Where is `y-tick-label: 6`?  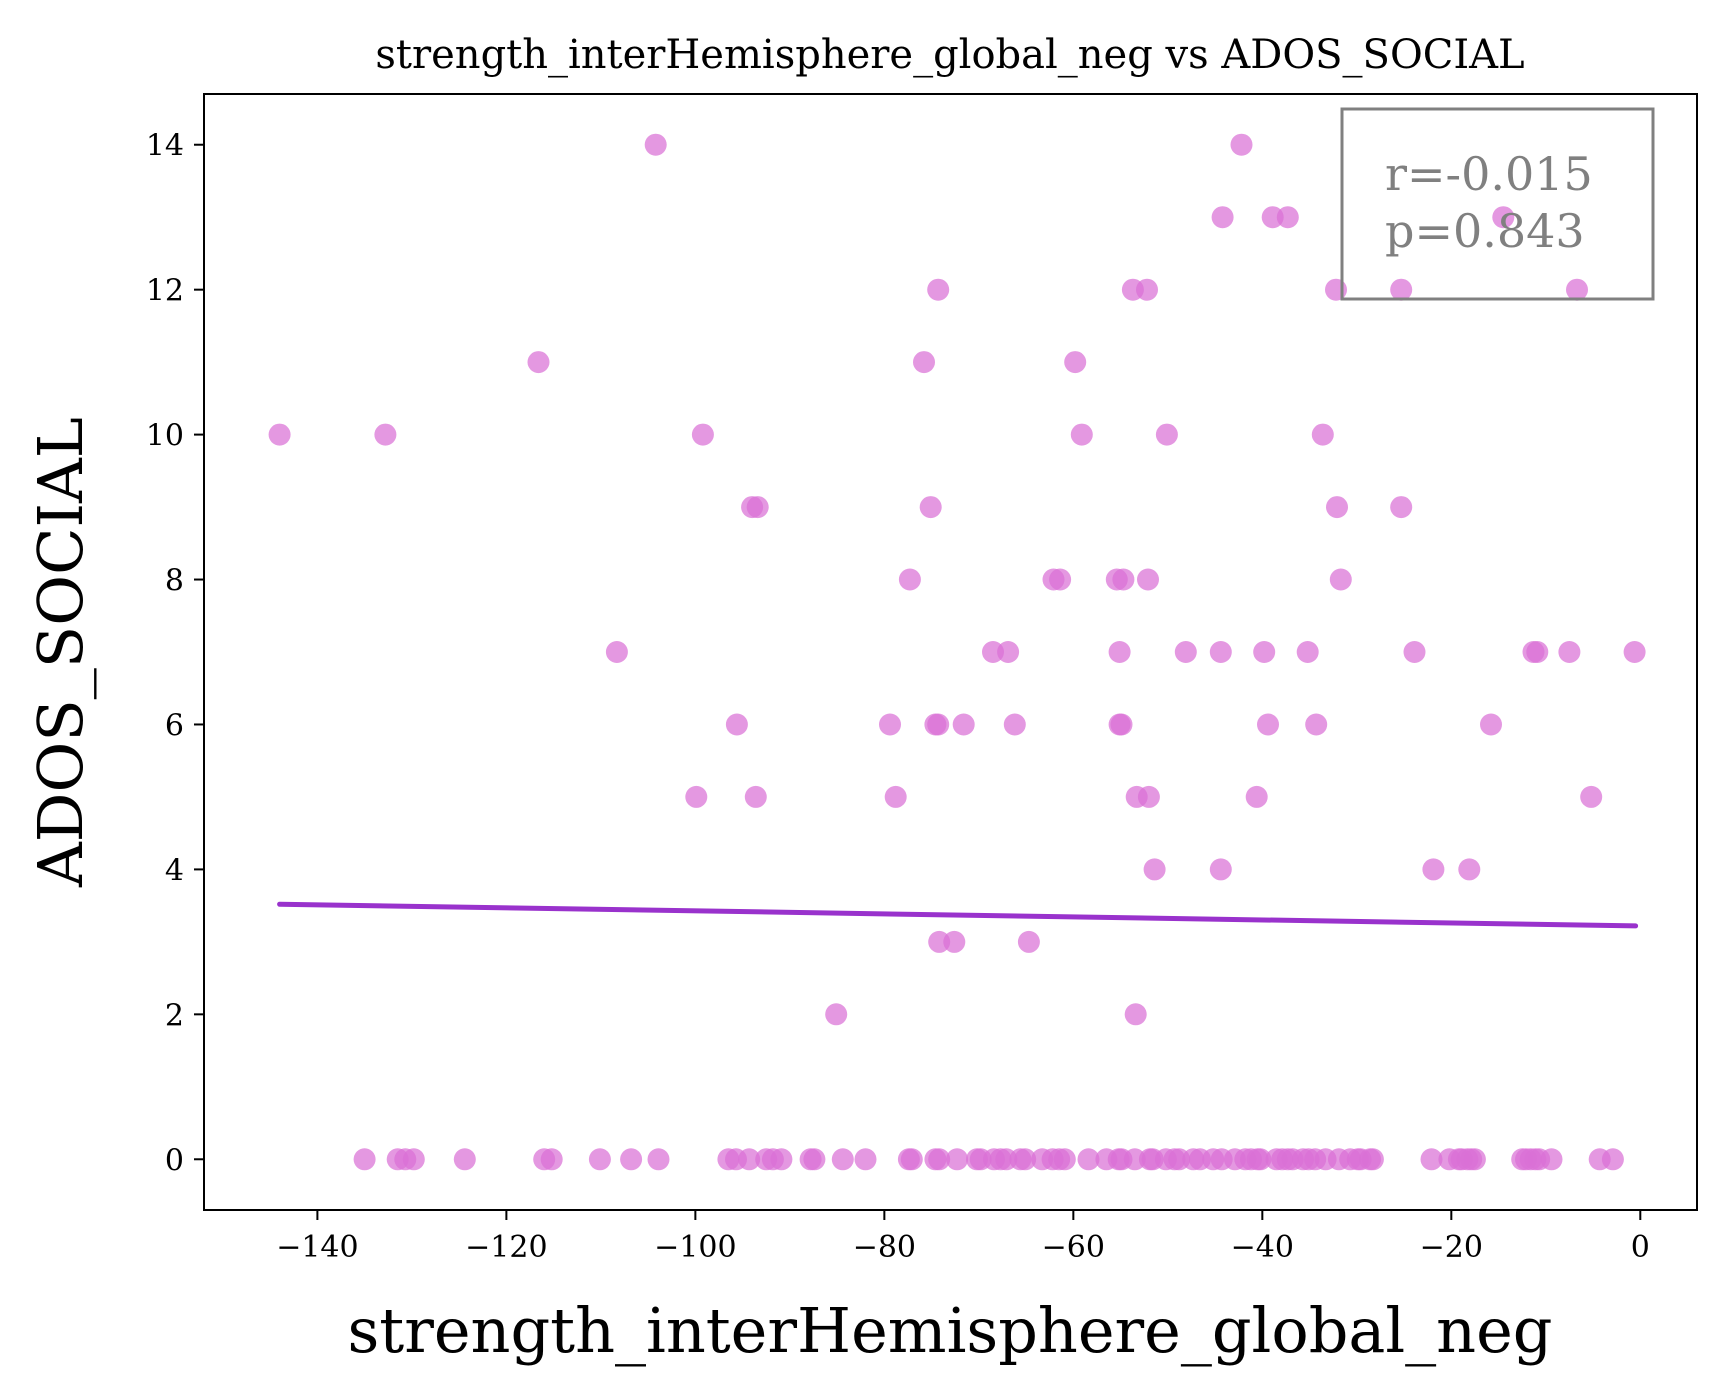
y-tick-label: 6 is located at coordinates (174, 725).